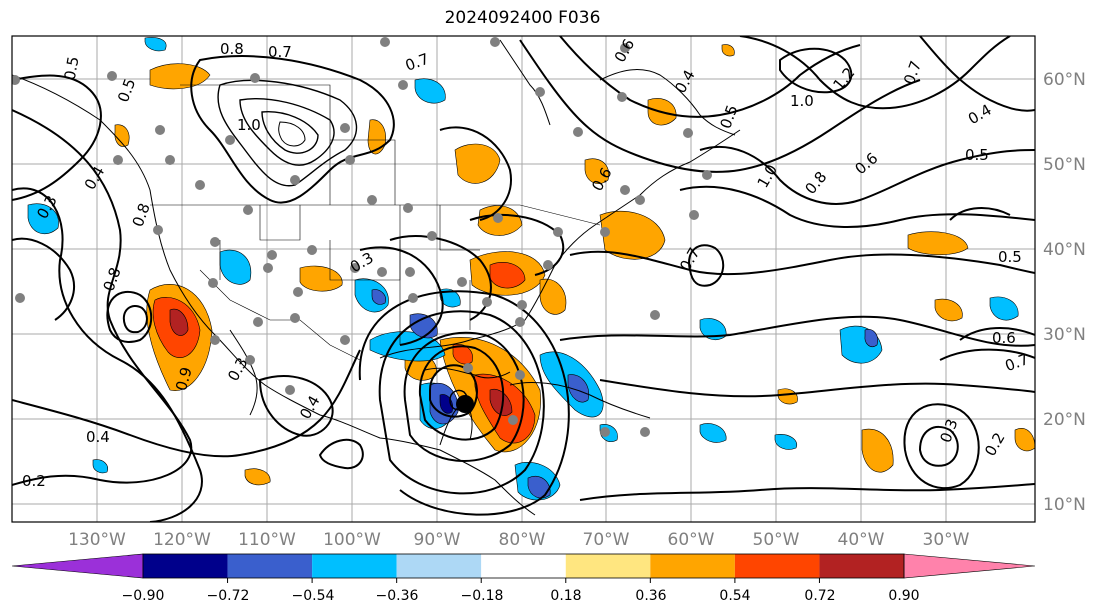  Describe the element at coordinates (507, 275) in the screenshot. I see `shade-redorange` at that location.